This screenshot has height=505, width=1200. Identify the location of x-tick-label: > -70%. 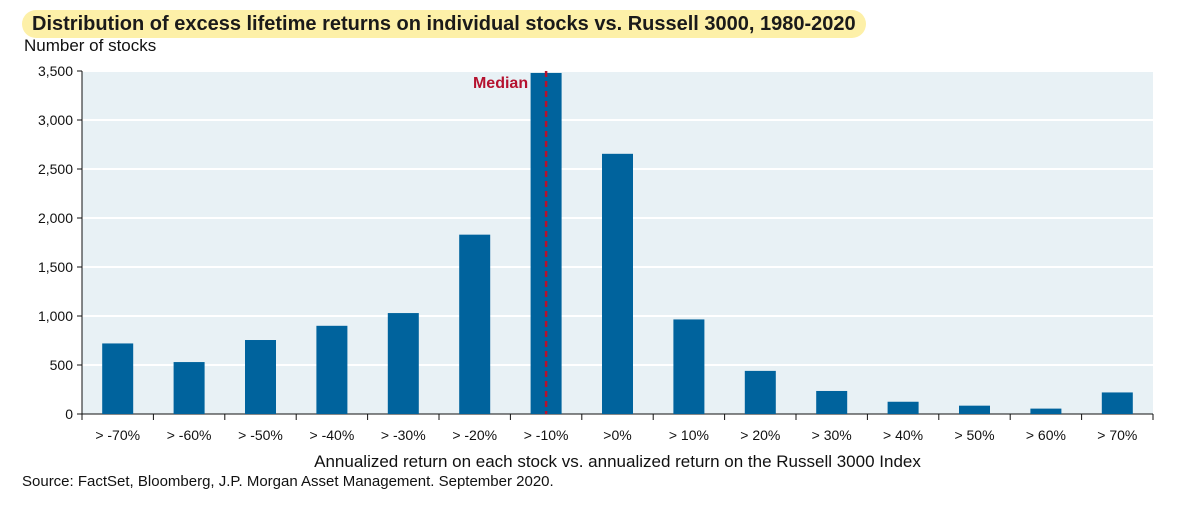
(117, 435).